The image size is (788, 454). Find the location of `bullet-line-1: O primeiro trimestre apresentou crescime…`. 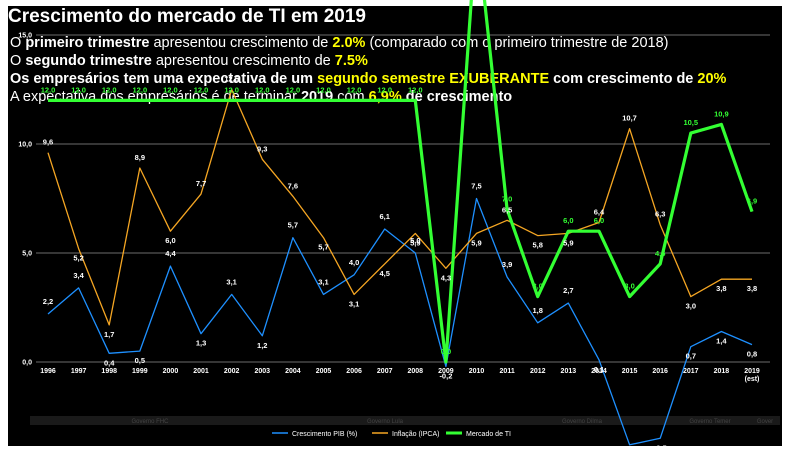

bullet-line-1: O primeiro trimestre apresentou crescime… is located at coordinates (368, 43).